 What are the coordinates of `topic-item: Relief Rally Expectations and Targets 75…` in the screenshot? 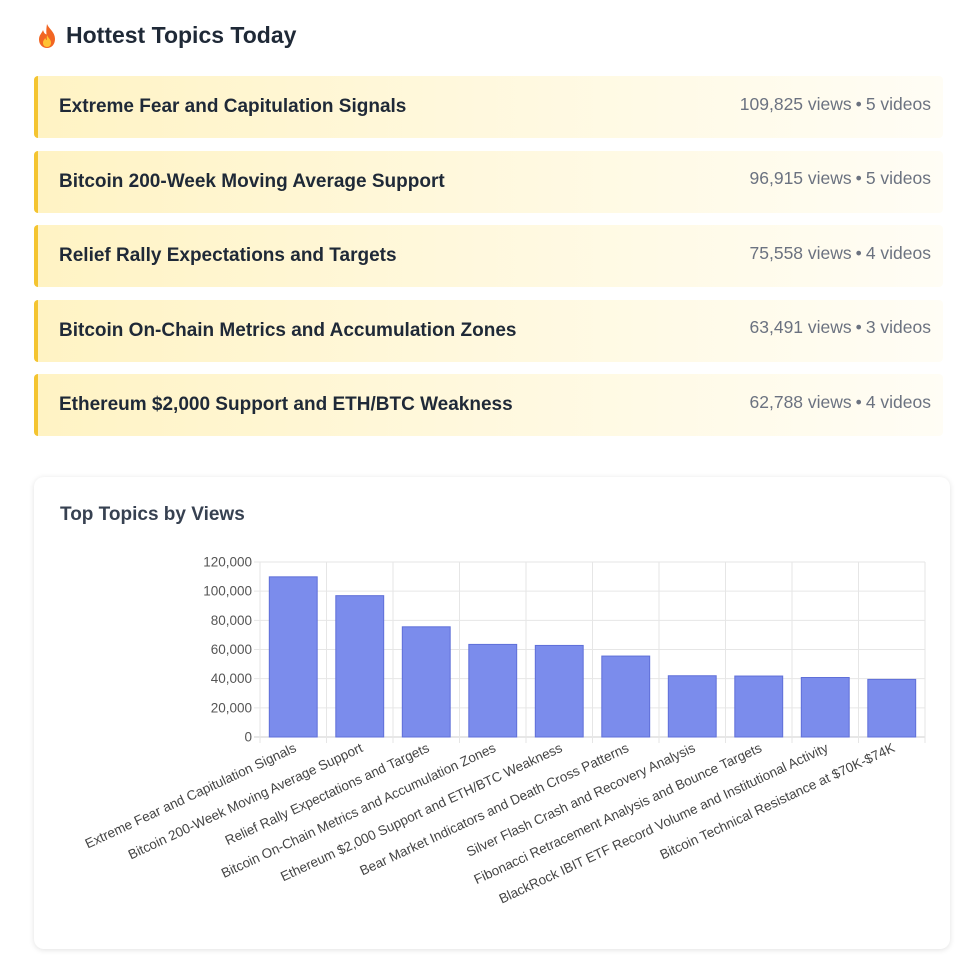 It's located at (488, 256).